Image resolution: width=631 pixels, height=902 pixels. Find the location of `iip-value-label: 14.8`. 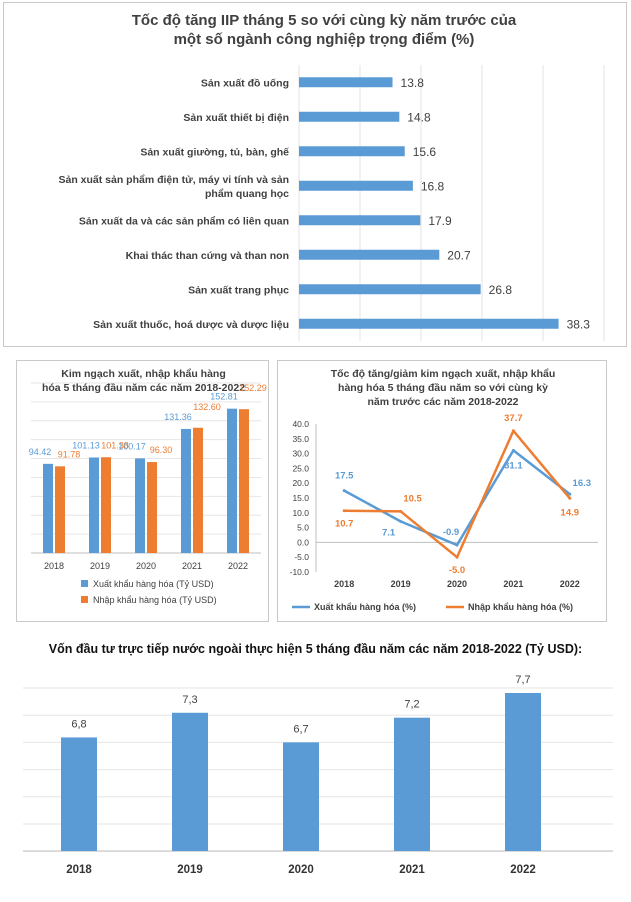

iip-value-label: 14.8 is located at coordinates (419, 117).